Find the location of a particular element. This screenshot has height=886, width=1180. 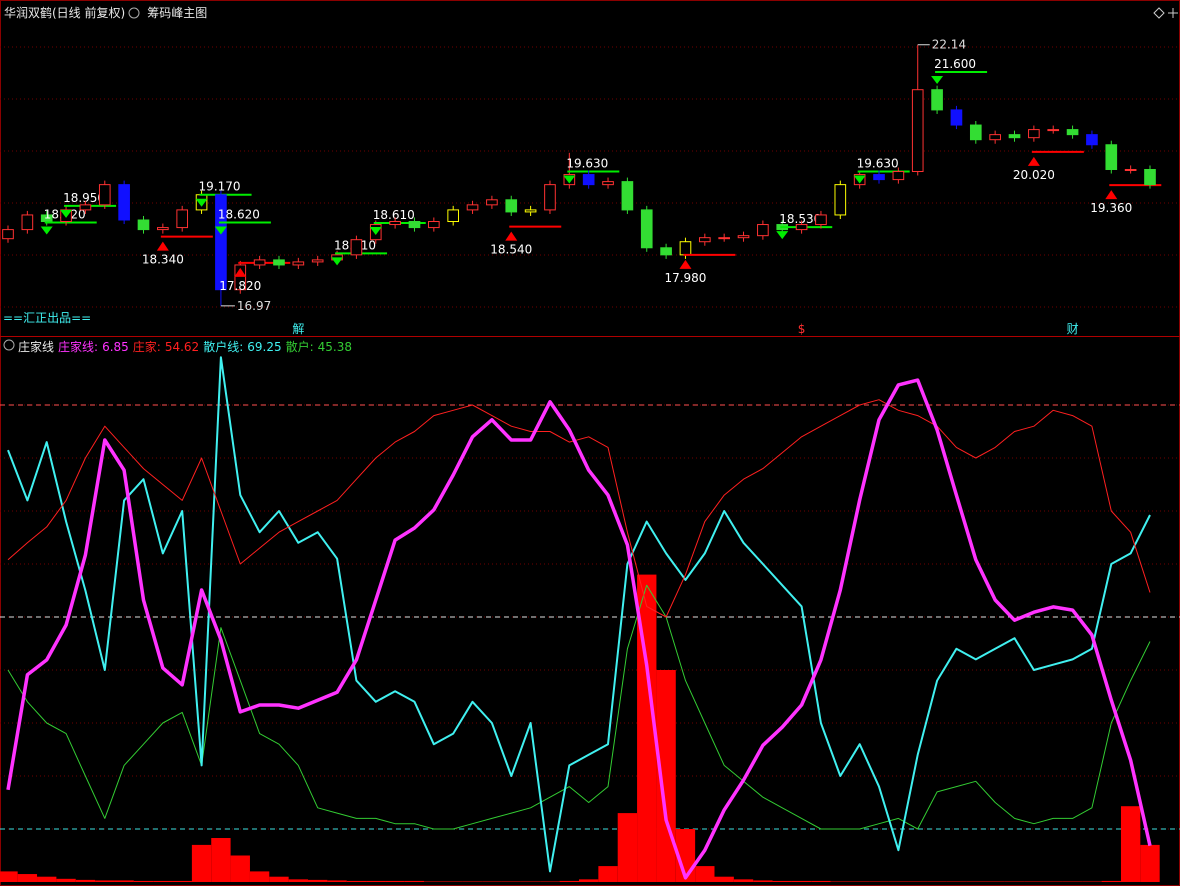

level-label: 18.340 is located at coordinates (163, 260).